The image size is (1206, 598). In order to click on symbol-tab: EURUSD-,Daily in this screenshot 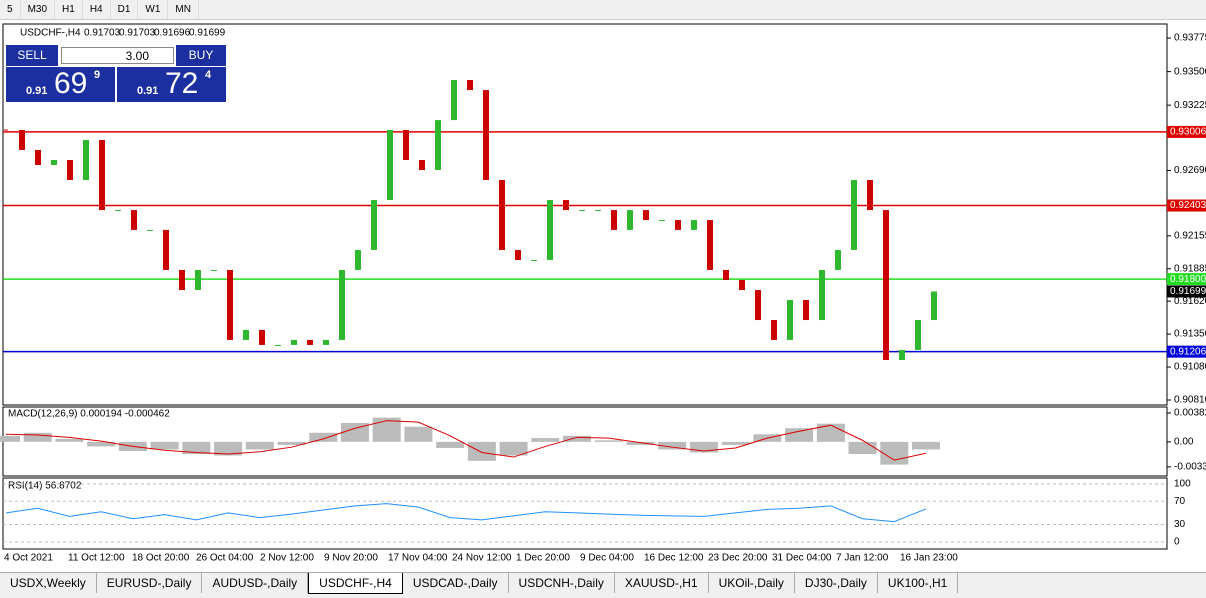, I will do `click(150, 583)`.